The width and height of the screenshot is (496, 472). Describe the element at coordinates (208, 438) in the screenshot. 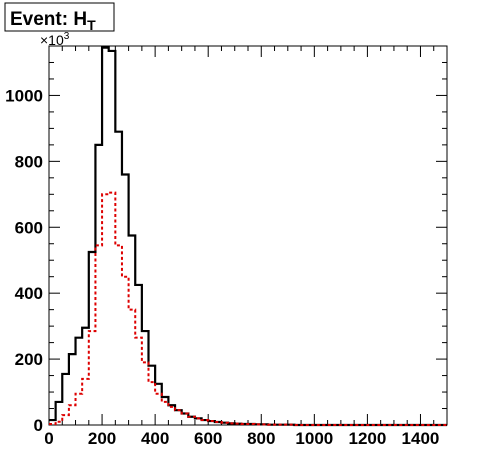

I see `x-tick-label: 600` at that location.